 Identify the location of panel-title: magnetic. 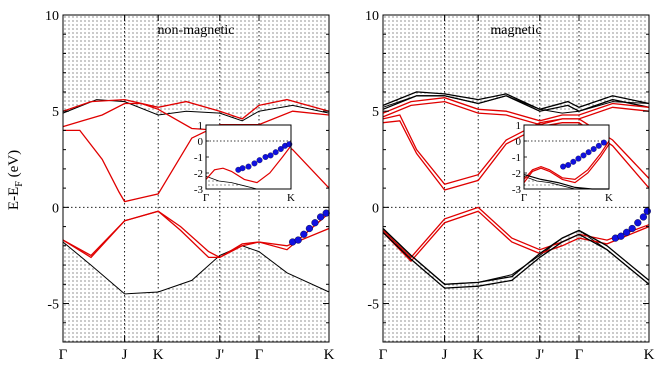
(515, 30).